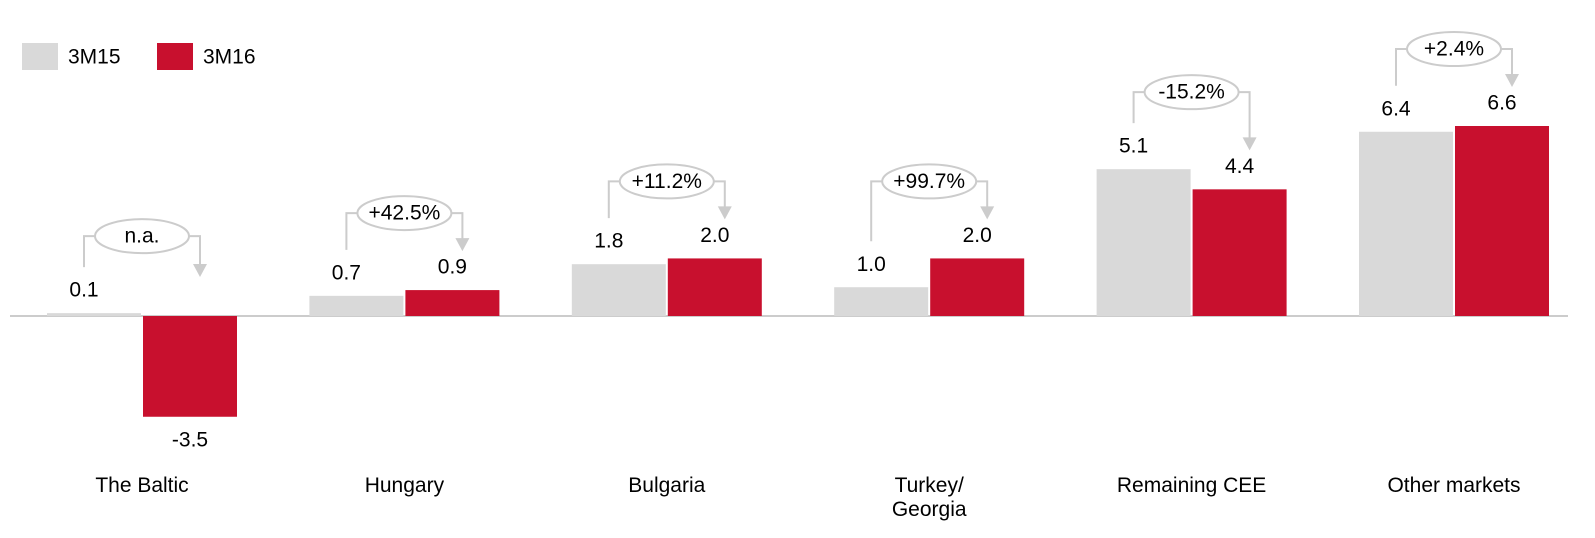  Describe the element at coordinates (1396, 108) in the screenshot. I see `value-label: 6.4` at that location.